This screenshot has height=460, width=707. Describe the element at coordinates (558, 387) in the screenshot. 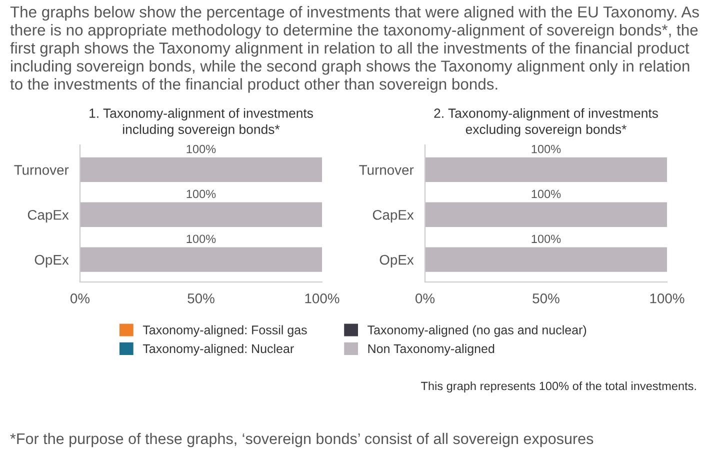

I see `text: This graph represents 100% of the total investments.` at that location.